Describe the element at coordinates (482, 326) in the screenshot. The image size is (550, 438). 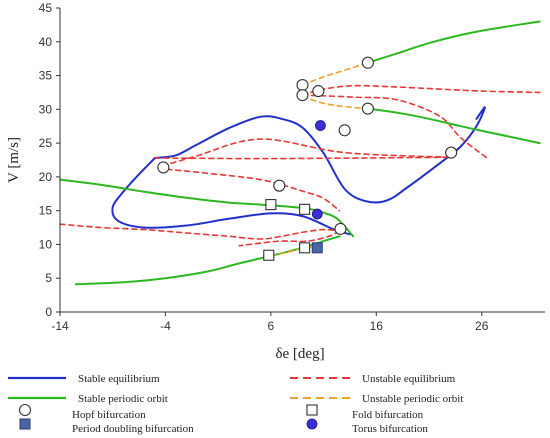
I see `x-tick-label: 26` at that location.